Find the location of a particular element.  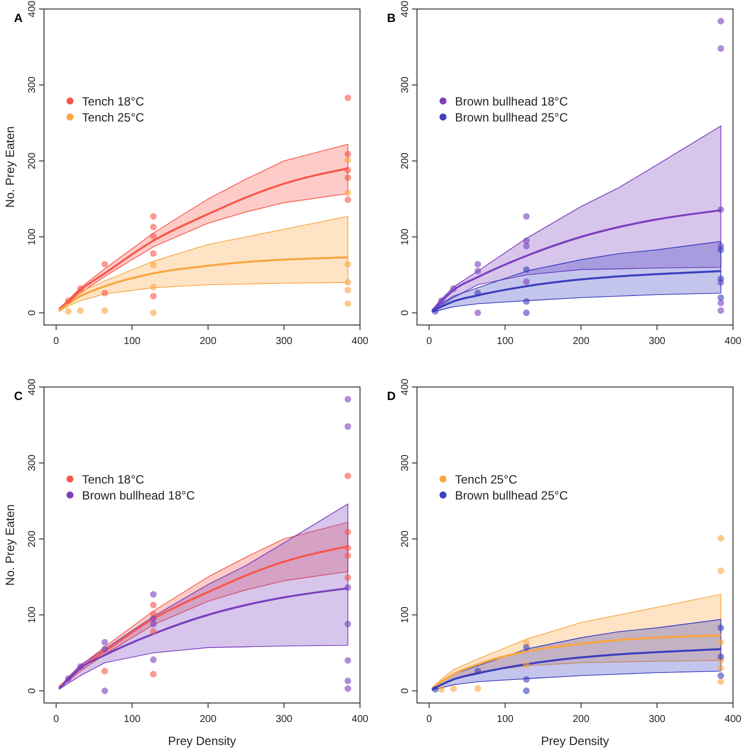

x-tick-label: 100 is located at coordinates (132, 719).